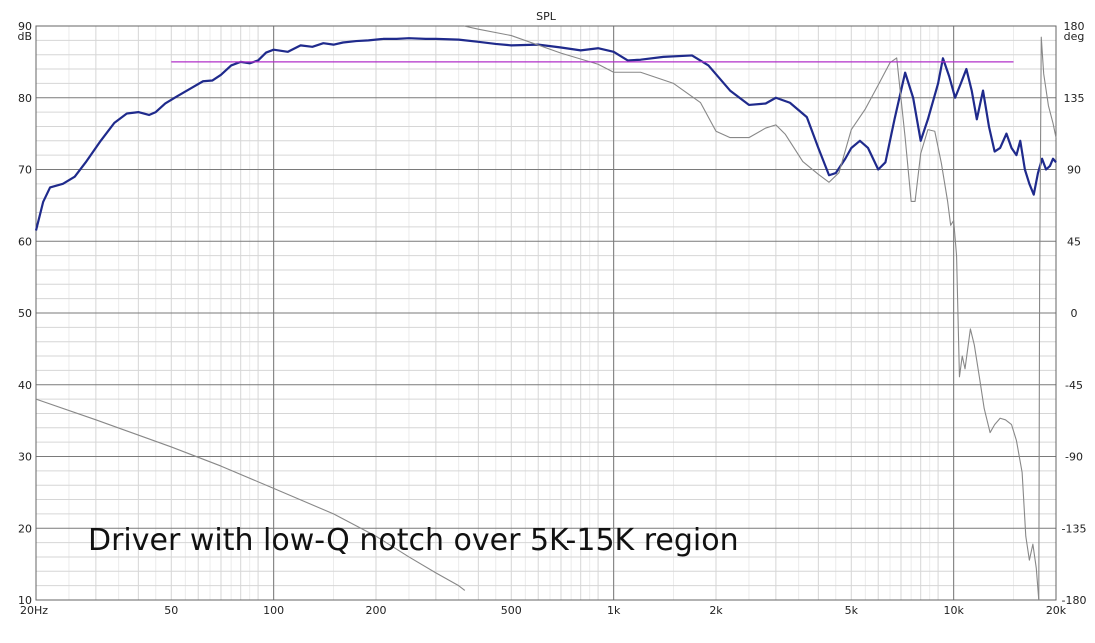  What do you see at coordinates (1074, 528) in the screenshot?
I see `y2-tick-label: -135` at bounding box center [1074, 528].